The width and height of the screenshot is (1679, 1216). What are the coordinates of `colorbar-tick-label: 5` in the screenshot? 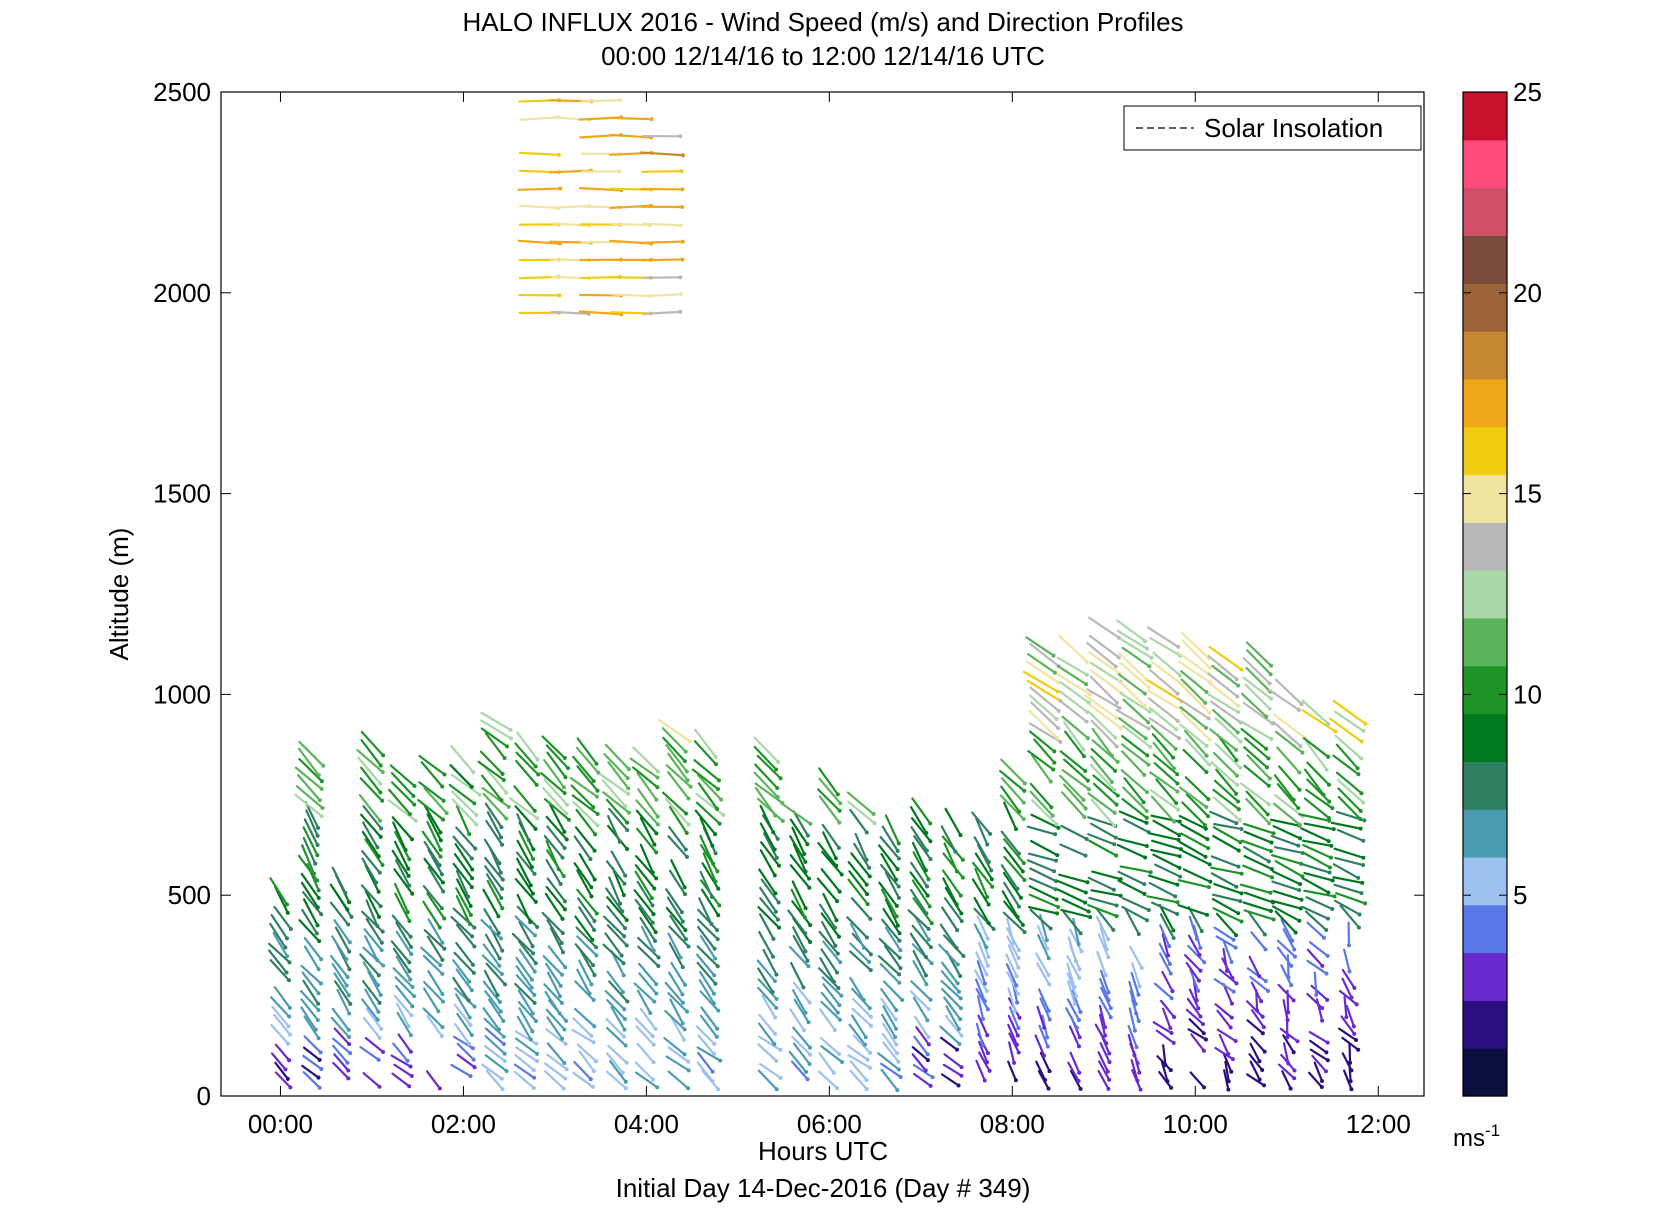 It's located at (1520, 895).